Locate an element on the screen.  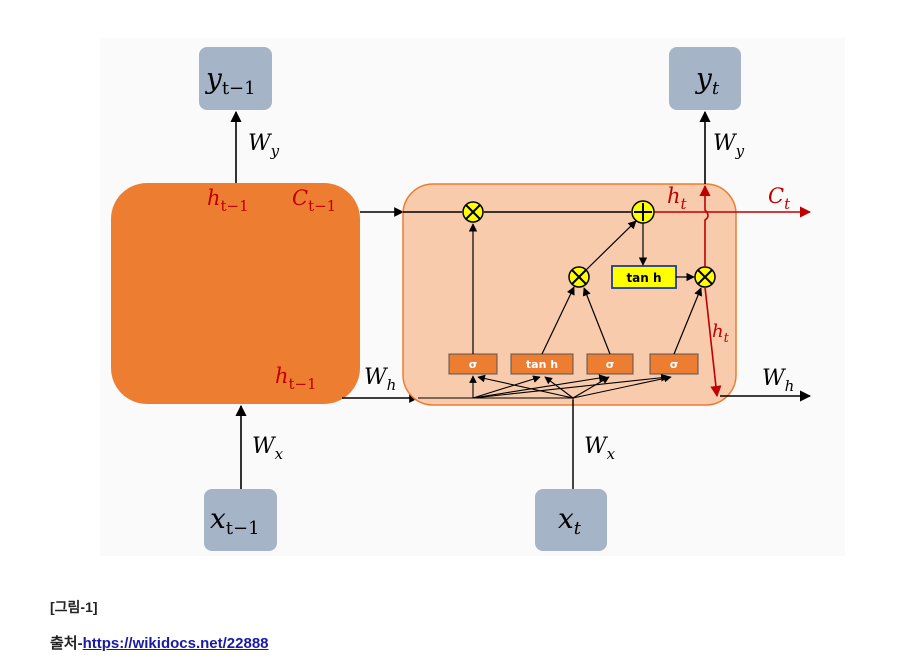
cur-wx-label: Wx is located at coordinates (600, 448).